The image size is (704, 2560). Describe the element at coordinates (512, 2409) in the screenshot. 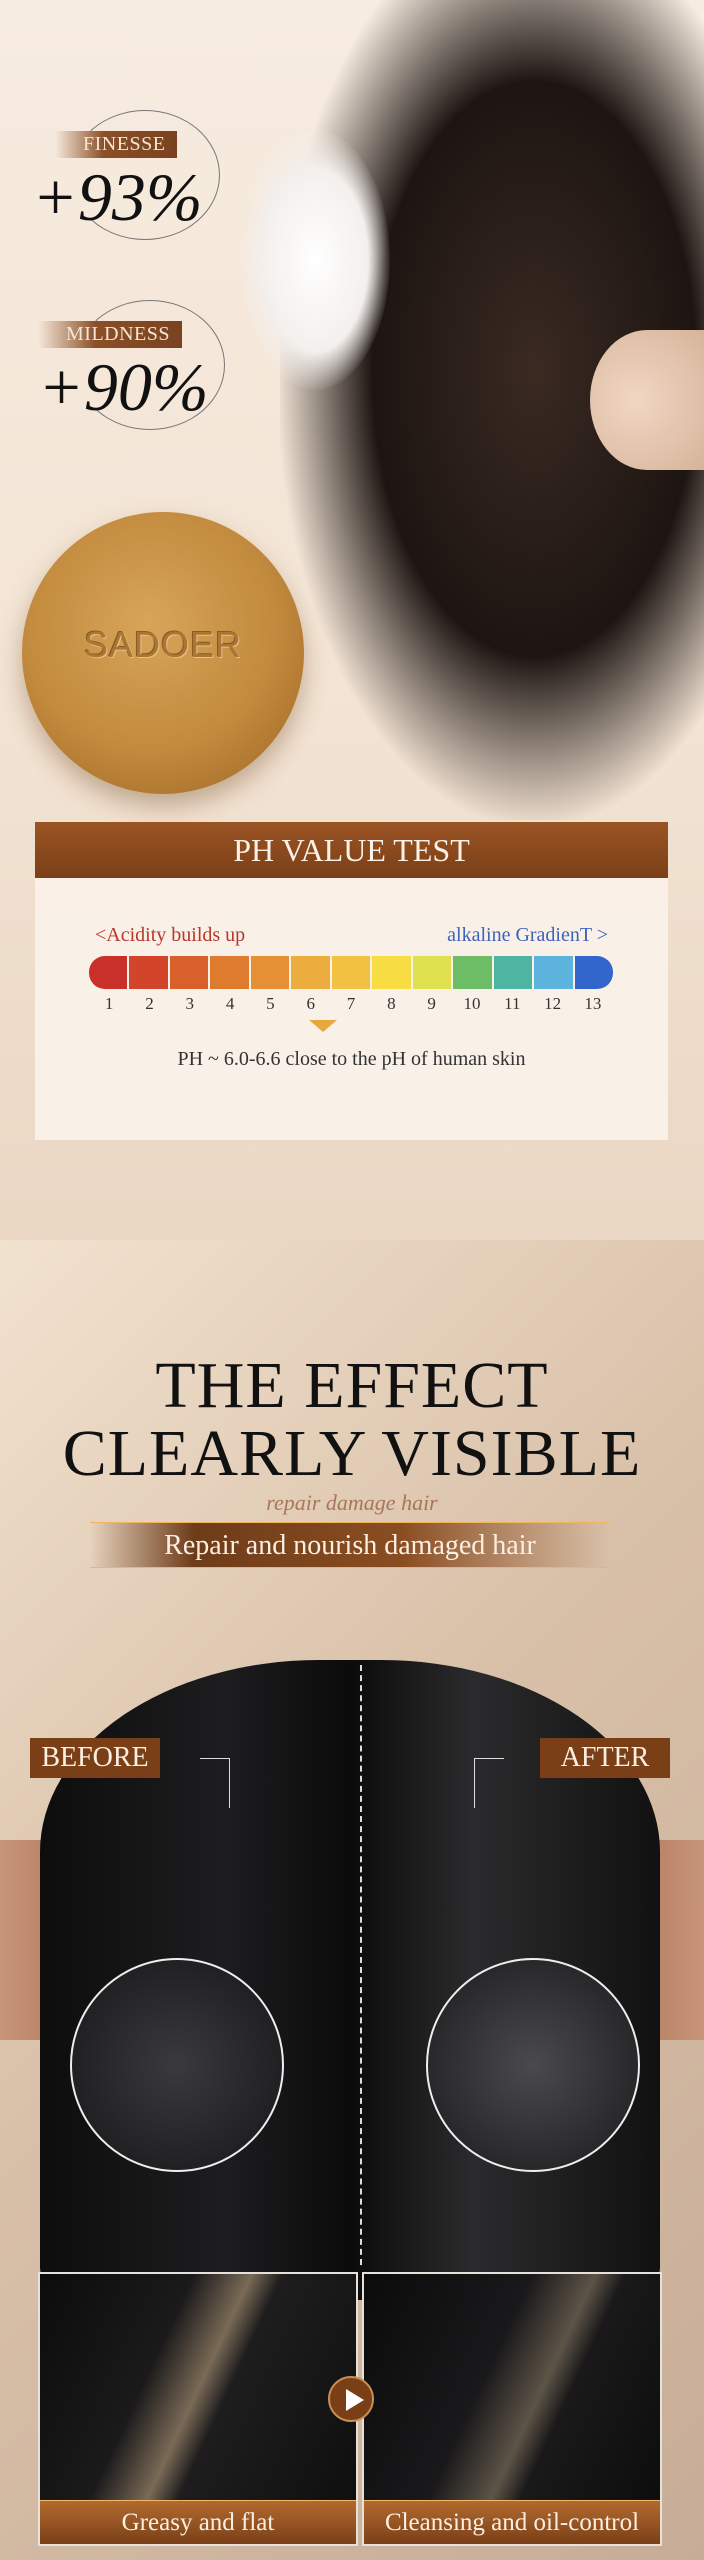

I see `after-scalp-photo: Cleansing and oil-control` at that location.